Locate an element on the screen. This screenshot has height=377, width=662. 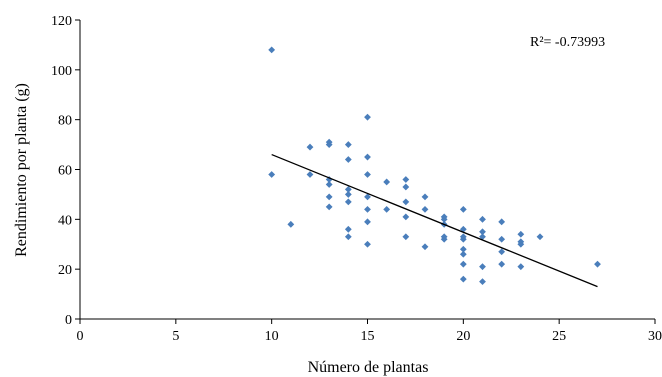
x-axis-title: Número de plantas is located at coordinates (368, 367).